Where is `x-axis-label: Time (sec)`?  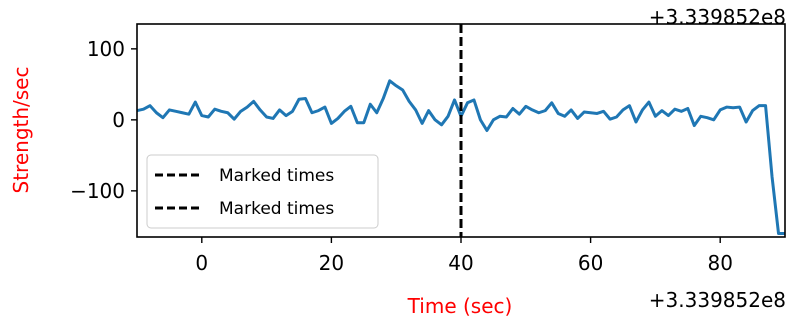 x-axis-label: Time (sec) is located at coordinates (460, 306).